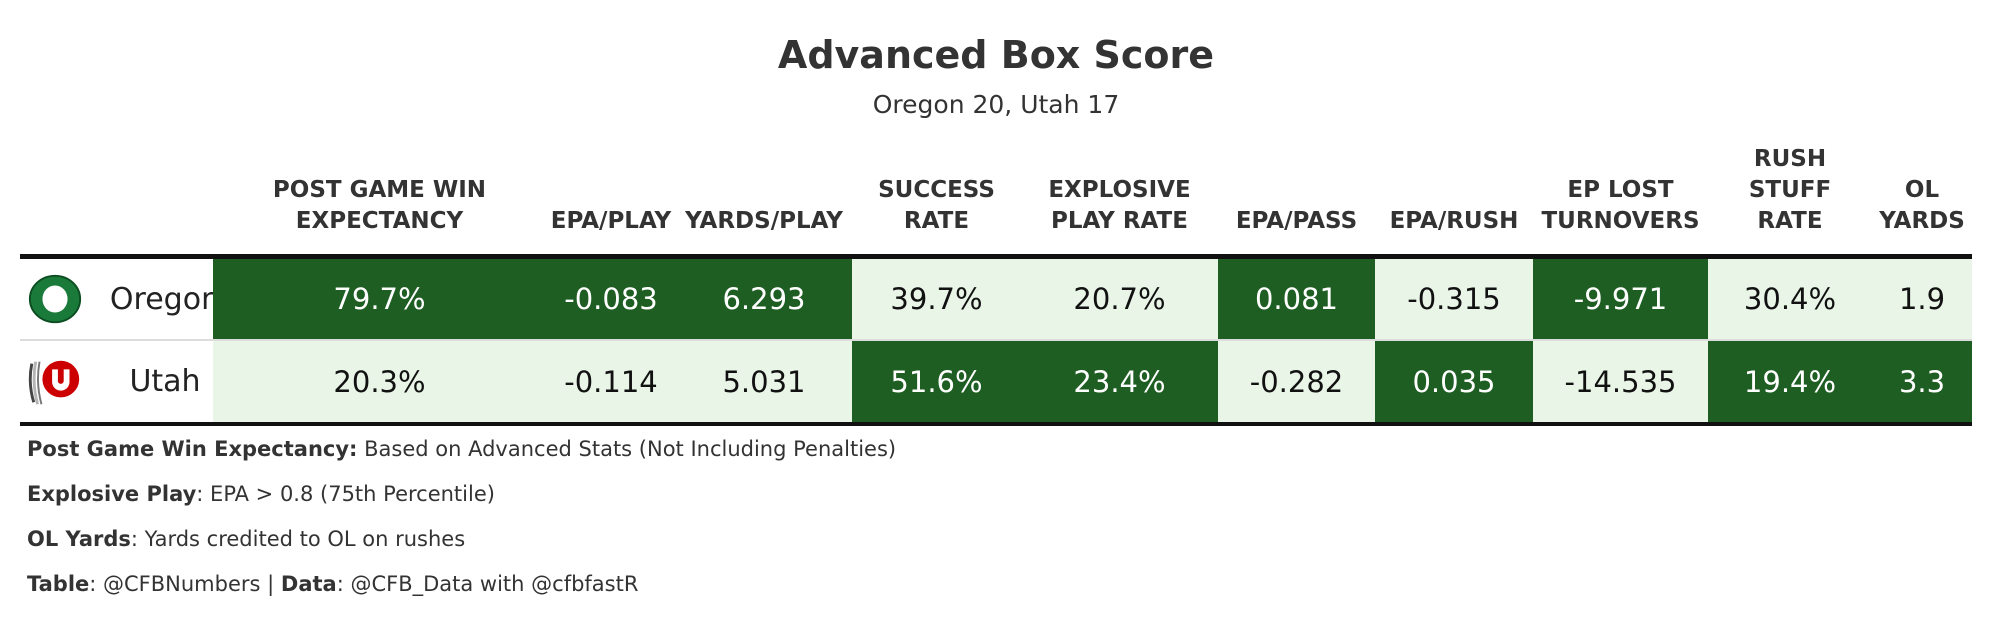 The width and height of the screenshot is (1992, 633). I want to click on column-header-success: SUCCESS RATE, so click(936, 206).